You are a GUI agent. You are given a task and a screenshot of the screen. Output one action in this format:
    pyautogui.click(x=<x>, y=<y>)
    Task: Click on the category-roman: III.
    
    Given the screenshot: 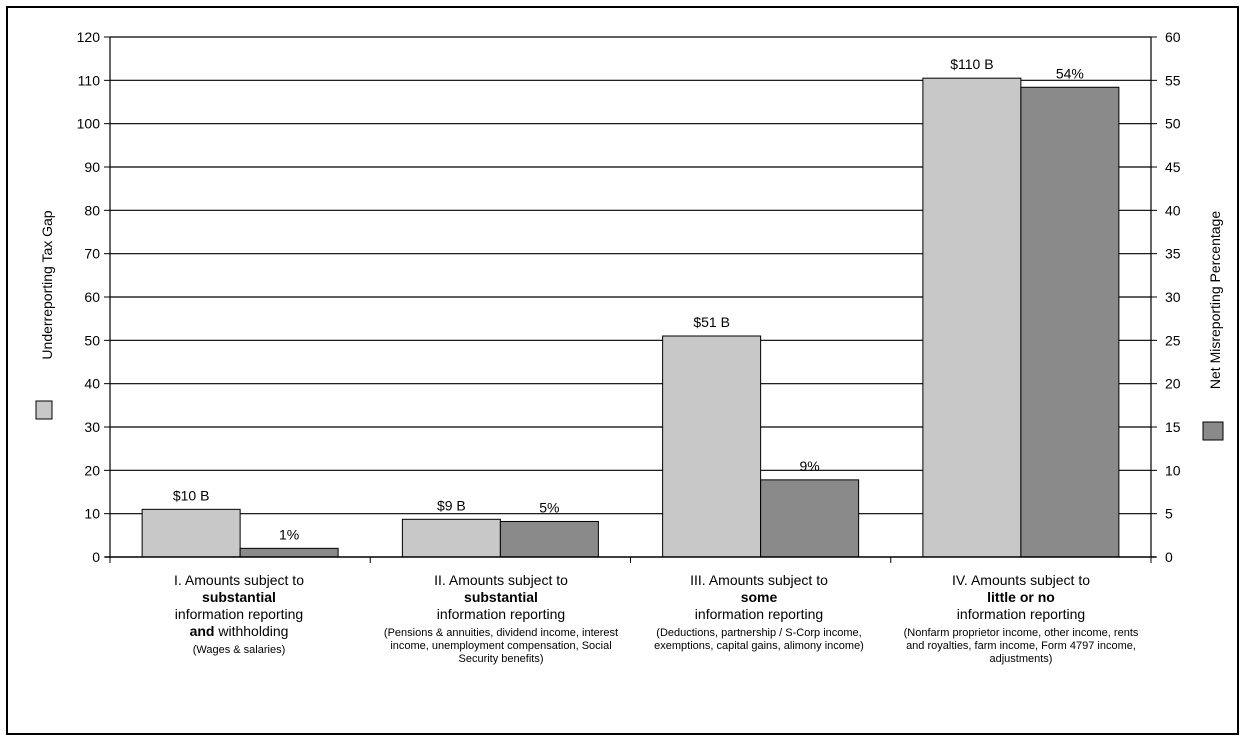 What is the action you would take?
    pyautogui.click(x=698, y=580)
    